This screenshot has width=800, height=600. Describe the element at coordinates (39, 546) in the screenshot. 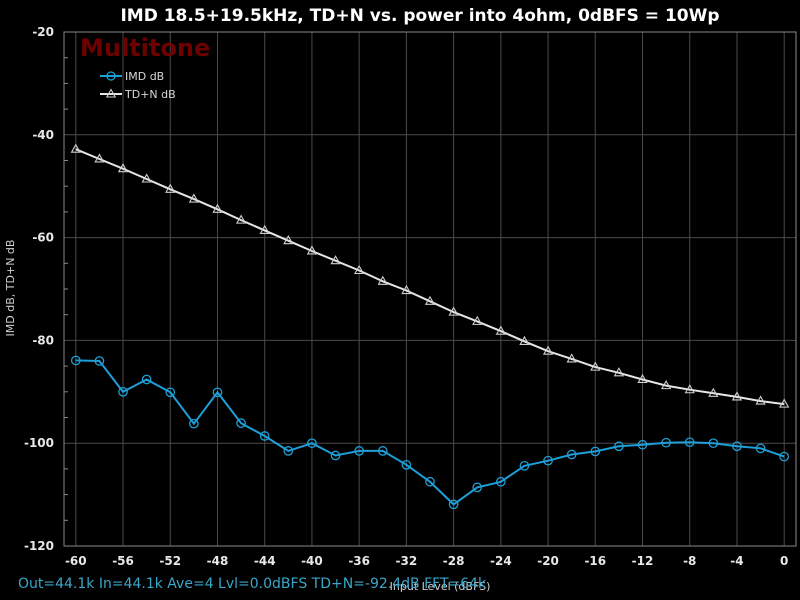

I see `y-tick-label: -120` at that location.